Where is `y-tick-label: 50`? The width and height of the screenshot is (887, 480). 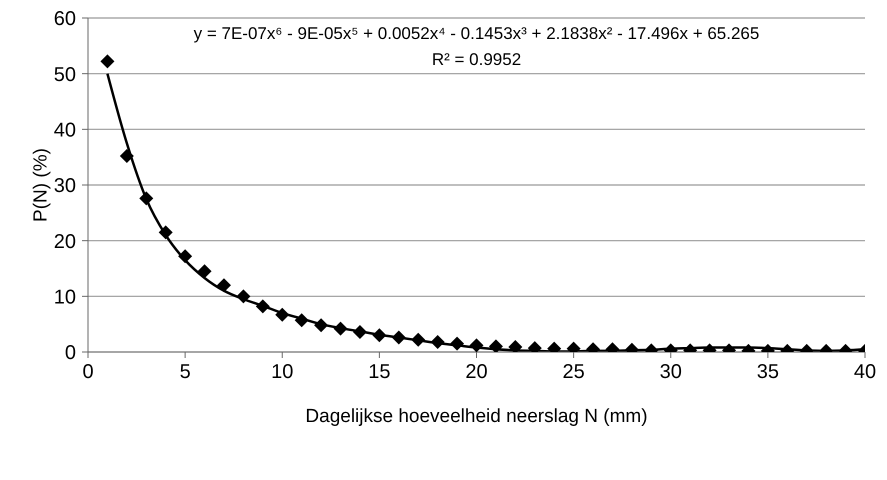 y-tick-label: 50 is located at coordinates (65, 75).